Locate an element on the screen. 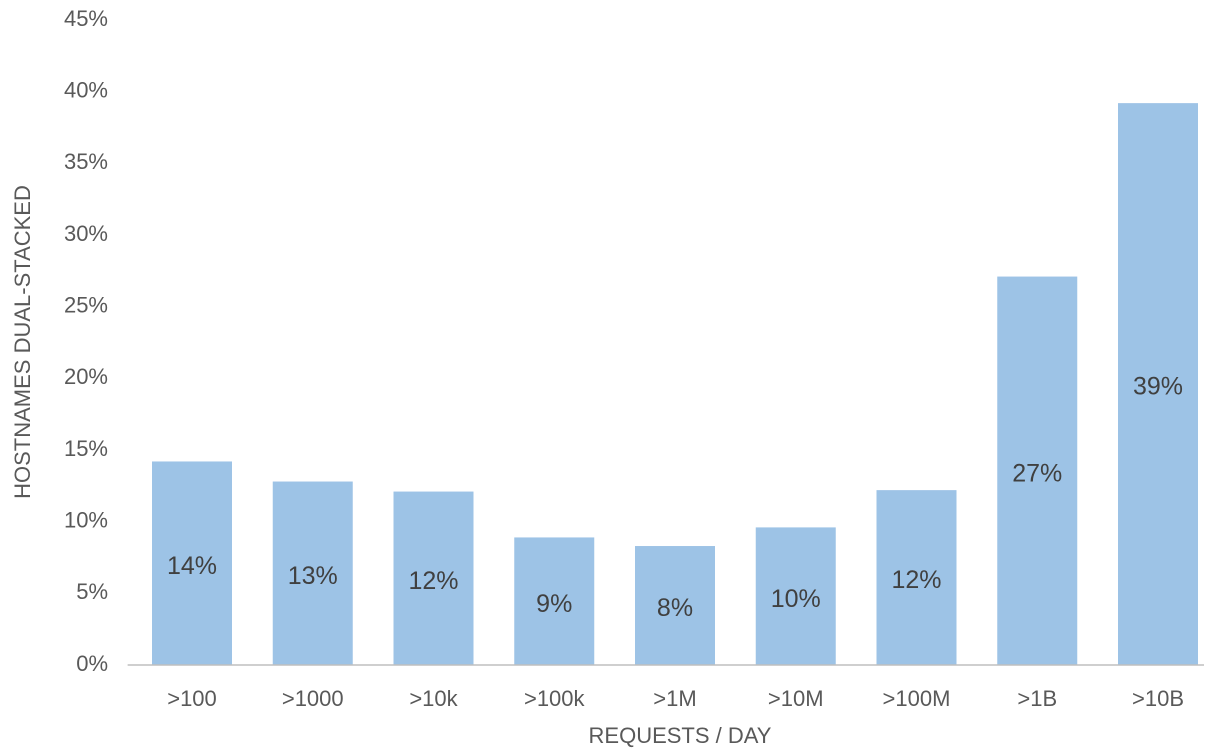  y-axis-title: HOSTNAMES DUAL-STACKED is located at coordinates (22, 342).